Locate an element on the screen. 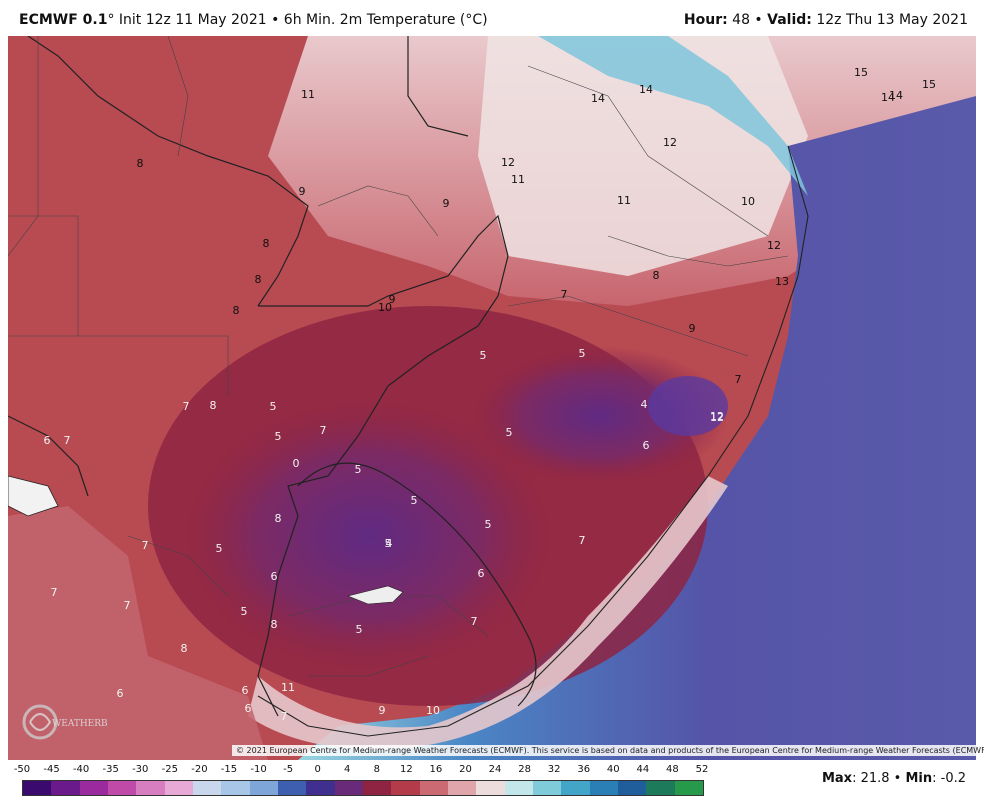 The image size is (984, 808). legend-bar is located at coordinates (363, 788).